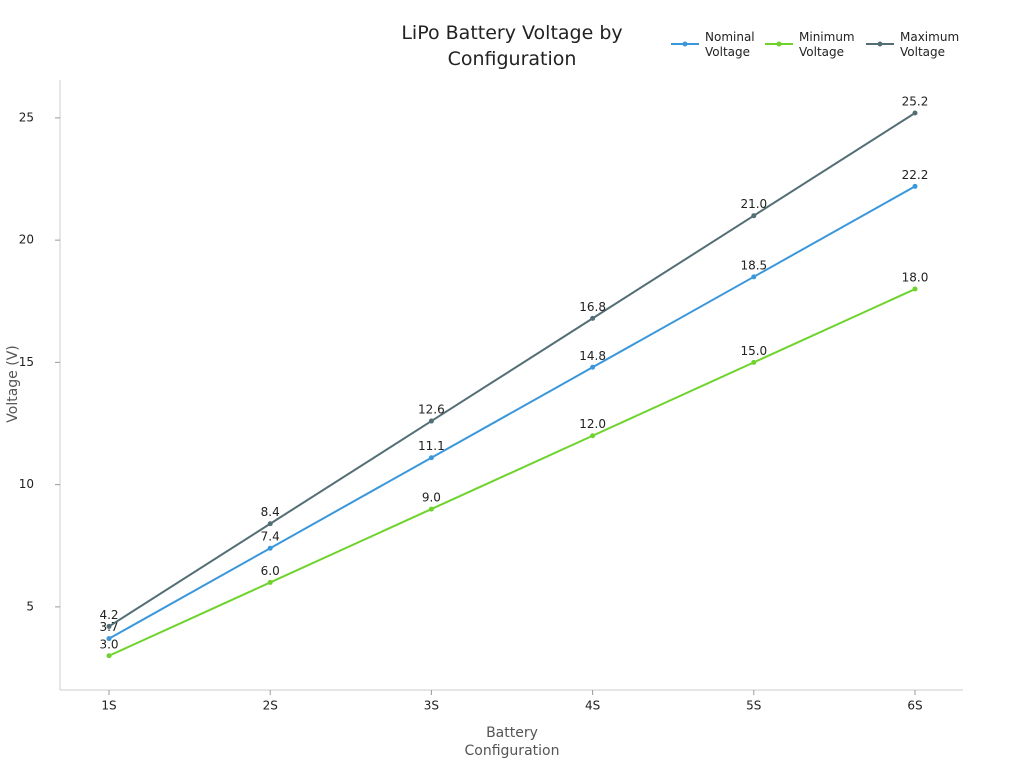 Image resolution: width=1024 pixels, height=768 pixels. Describe the element at coordinates (108, 644) in the screenshot. I see `data-label: 3.0` at that location.